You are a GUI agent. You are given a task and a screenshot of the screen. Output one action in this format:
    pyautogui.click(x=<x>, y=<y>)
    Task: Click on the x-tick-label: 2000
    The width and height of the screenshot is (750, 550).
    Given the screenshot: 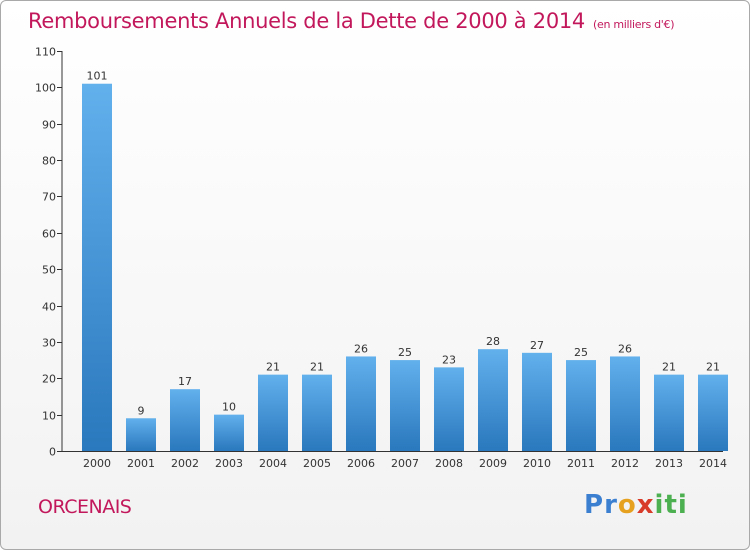 What is the action you would take?
    pyautogui.click(x=97, y=463)
    